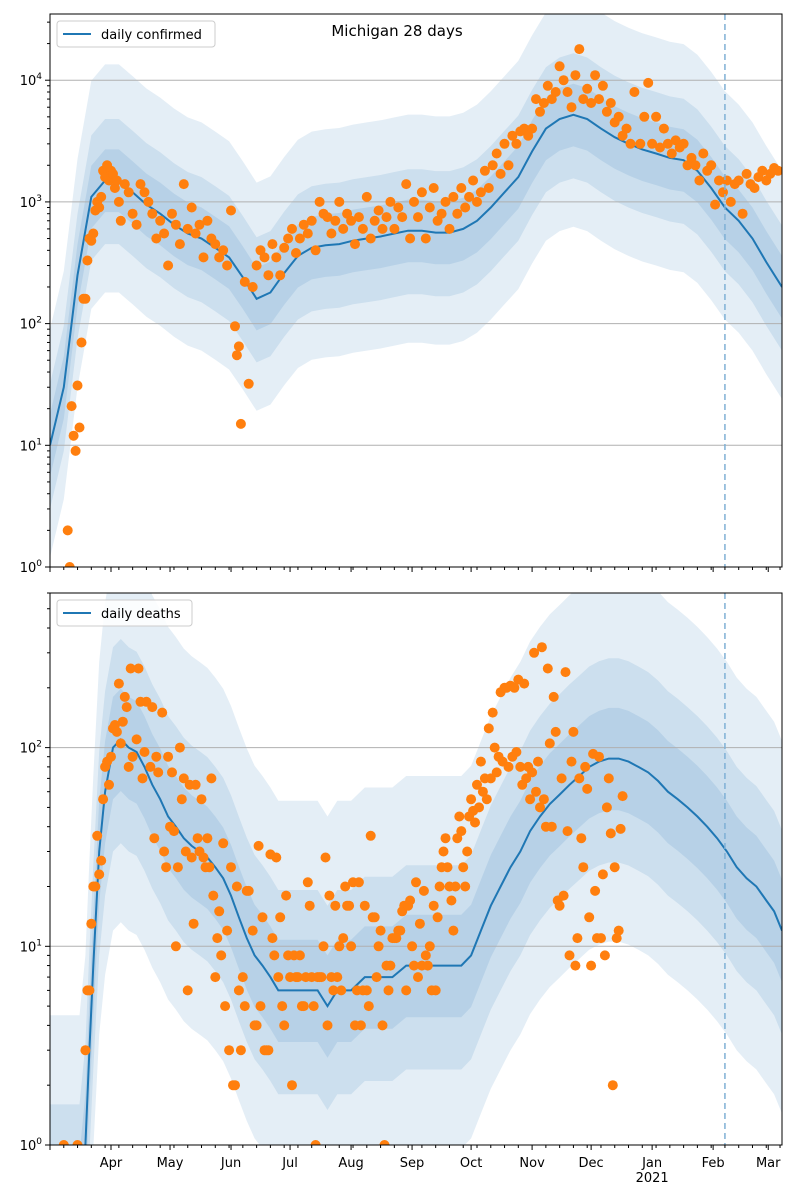 The image size is (800, 1204). I want to click on legend-label: daily deaths, so click(141, 614).